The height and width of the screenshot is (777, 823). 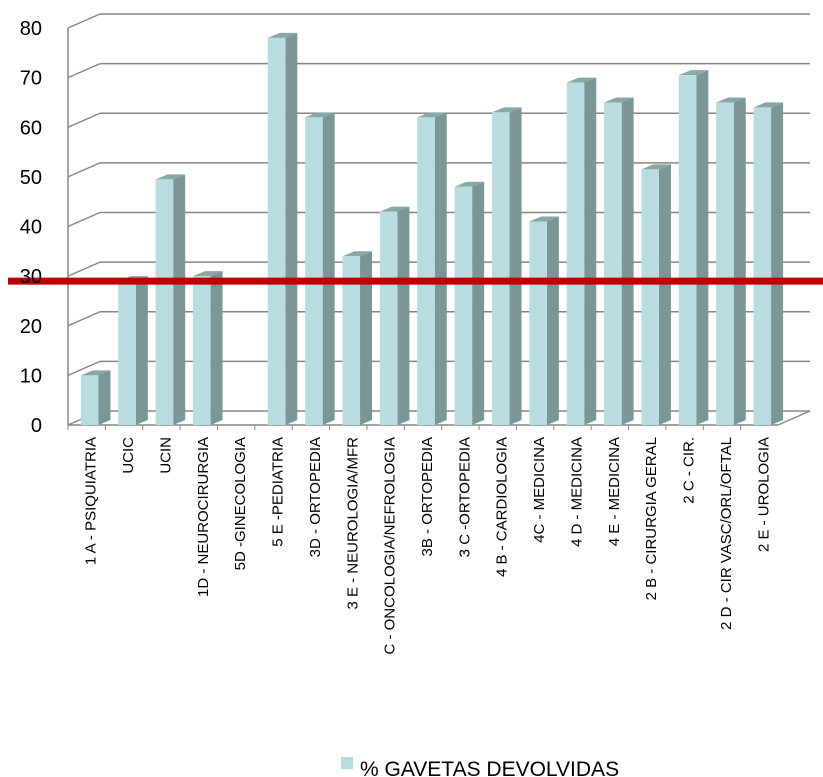 What do you see at coordinates (31, 178) in the screenshot?
I see `y-tick-label: 50` at bounding box center [31, 178].